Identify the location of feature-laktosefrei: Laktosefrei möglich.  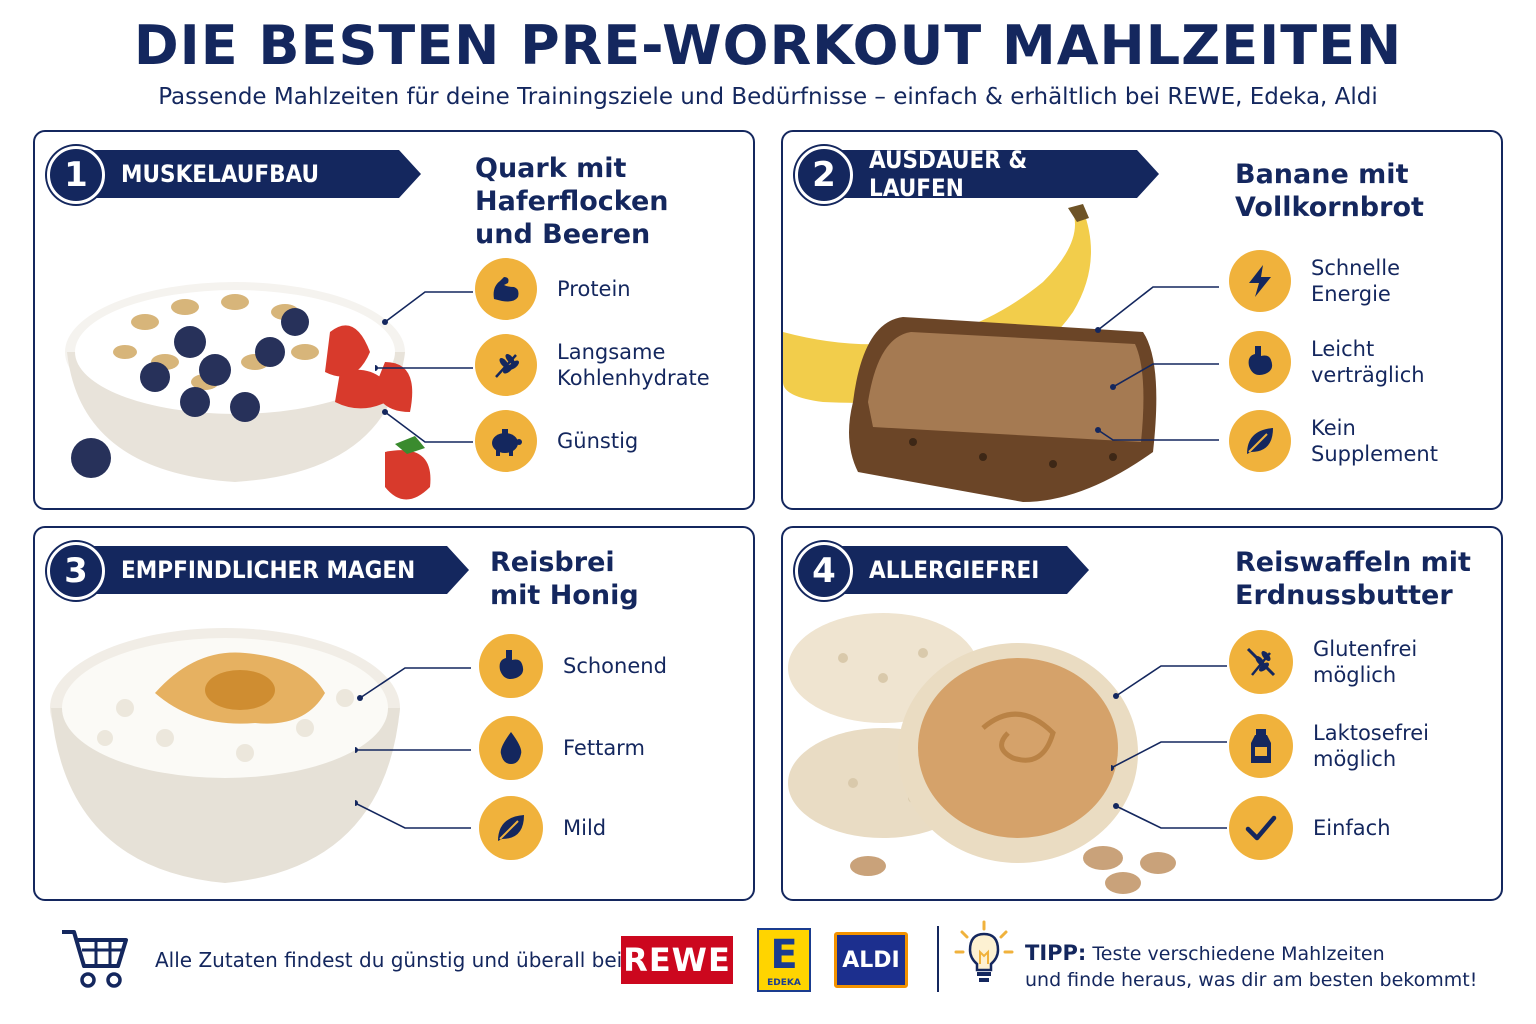
(1329, 746).